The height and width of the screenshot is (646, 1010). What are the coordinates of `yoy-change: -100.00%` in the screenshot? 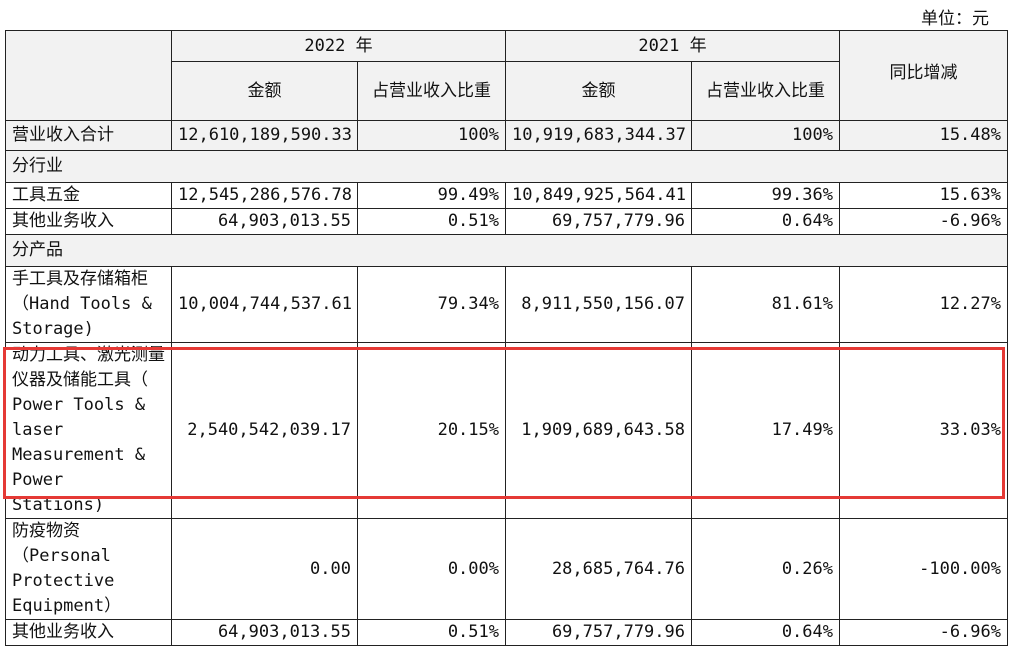 It's located at (923, 569).